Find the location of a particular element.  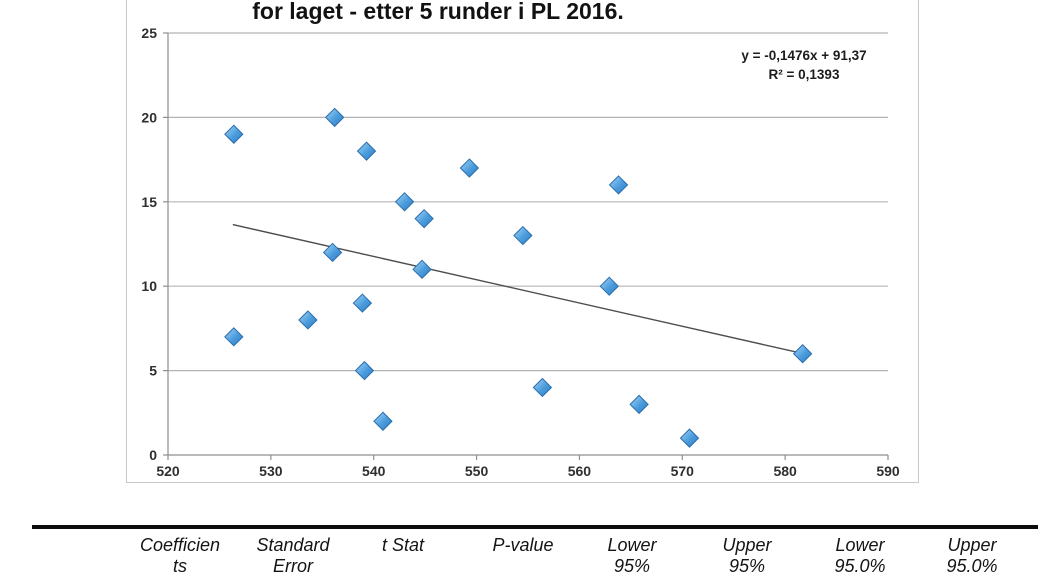

table-header-cell: Lower 95% is located at coordinates (632, 555).